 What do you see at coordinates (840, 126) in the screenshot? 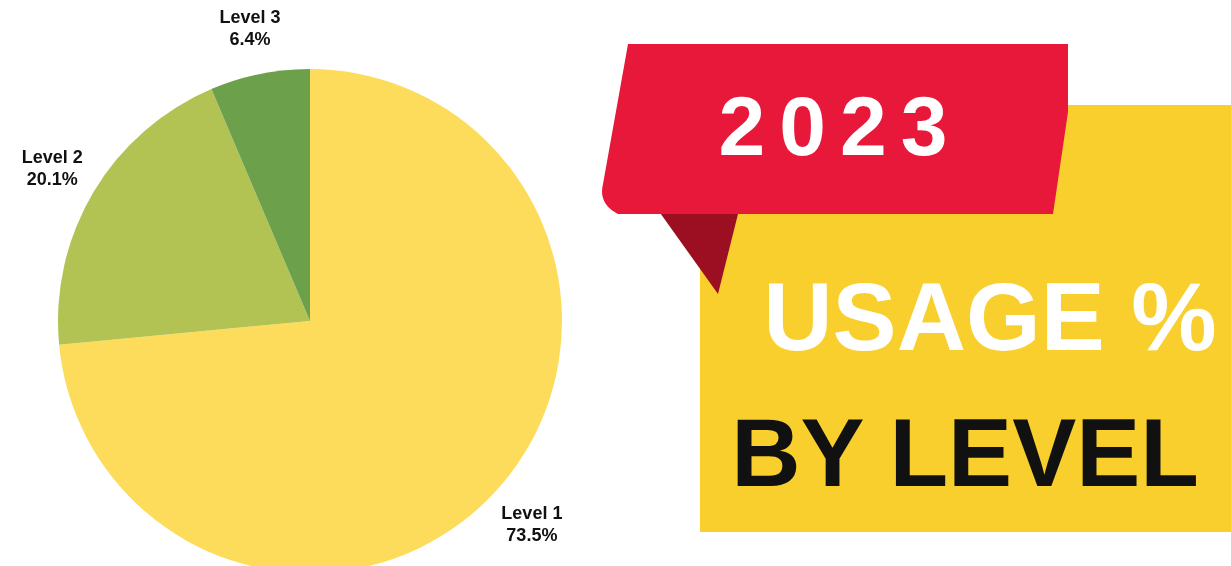
I see `text: 2023` at bounding box center [840, 126].